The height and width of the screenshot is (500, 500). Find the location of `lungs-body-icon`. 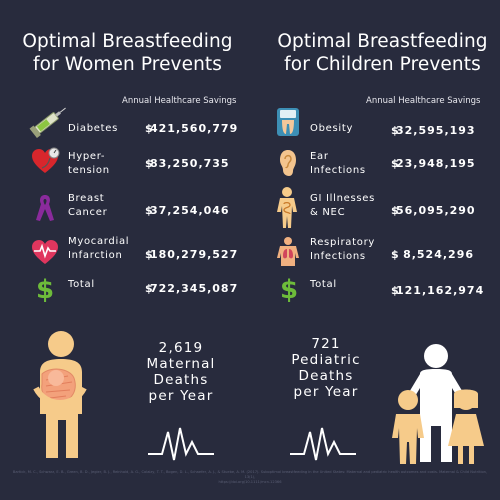

lungs-body-icon is located at coordinates (288, 251).